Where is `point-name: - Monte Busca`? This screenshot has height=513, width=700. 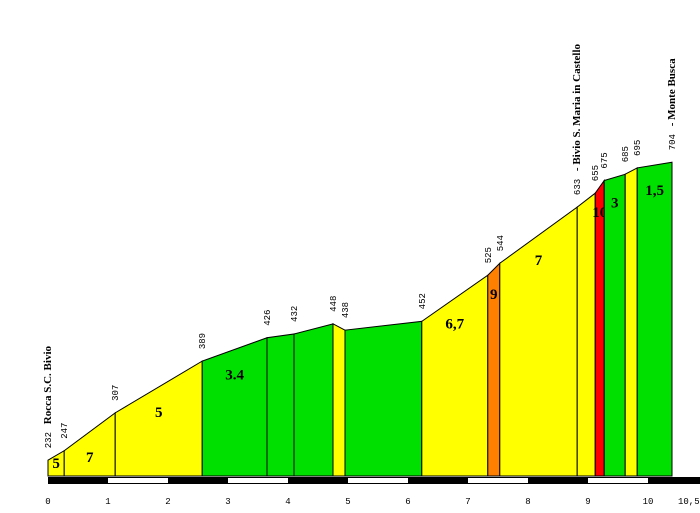
point-name: - Monte Busca is located at coordinates (672, 92).